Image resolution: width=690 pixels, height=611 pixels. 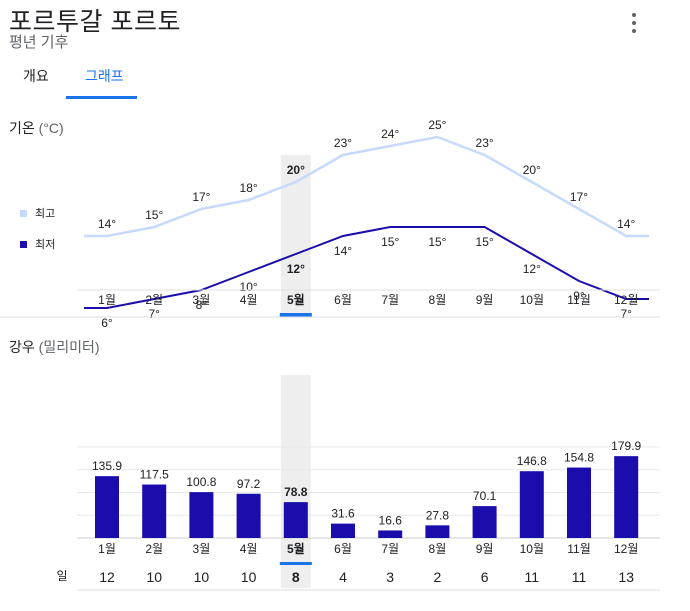 I want to click on rain-month-label: 2월, so click(x=154, y=549).